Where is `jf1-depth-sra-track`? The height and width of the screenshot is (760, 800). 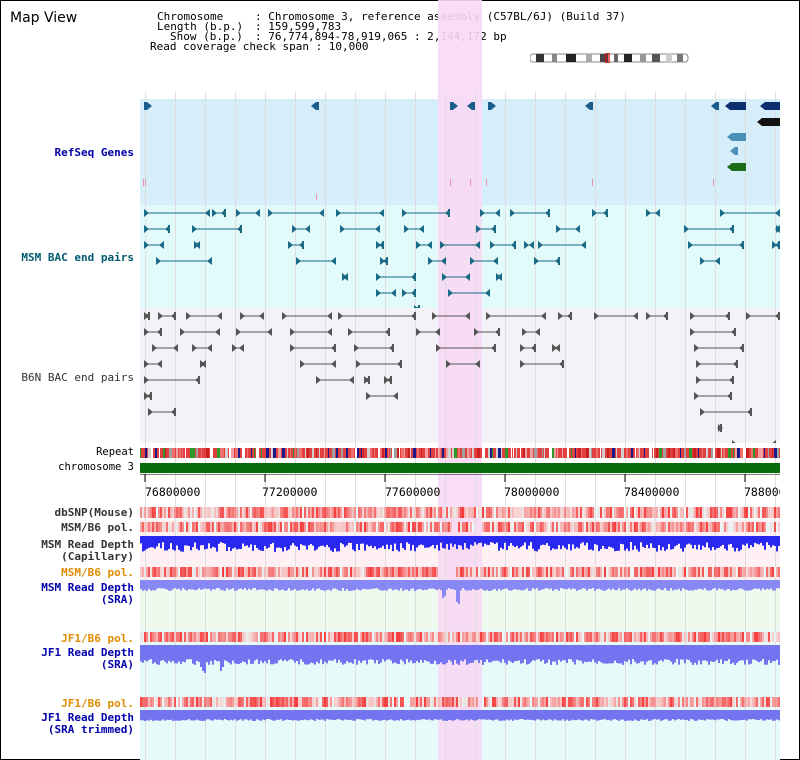
jf1-depth-sra-track is located at coordinates (460, 660).